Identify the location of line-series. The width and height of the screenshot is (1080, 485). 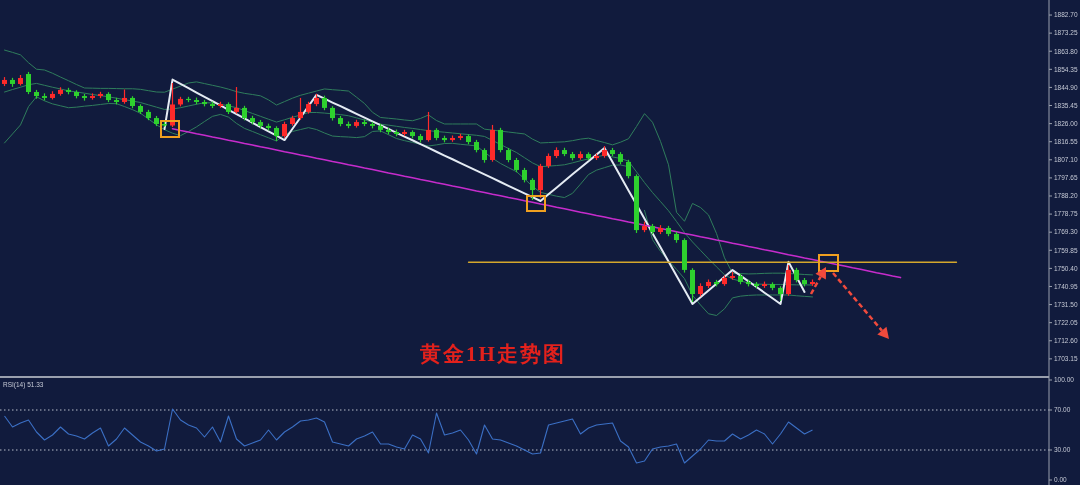
(408, 436).